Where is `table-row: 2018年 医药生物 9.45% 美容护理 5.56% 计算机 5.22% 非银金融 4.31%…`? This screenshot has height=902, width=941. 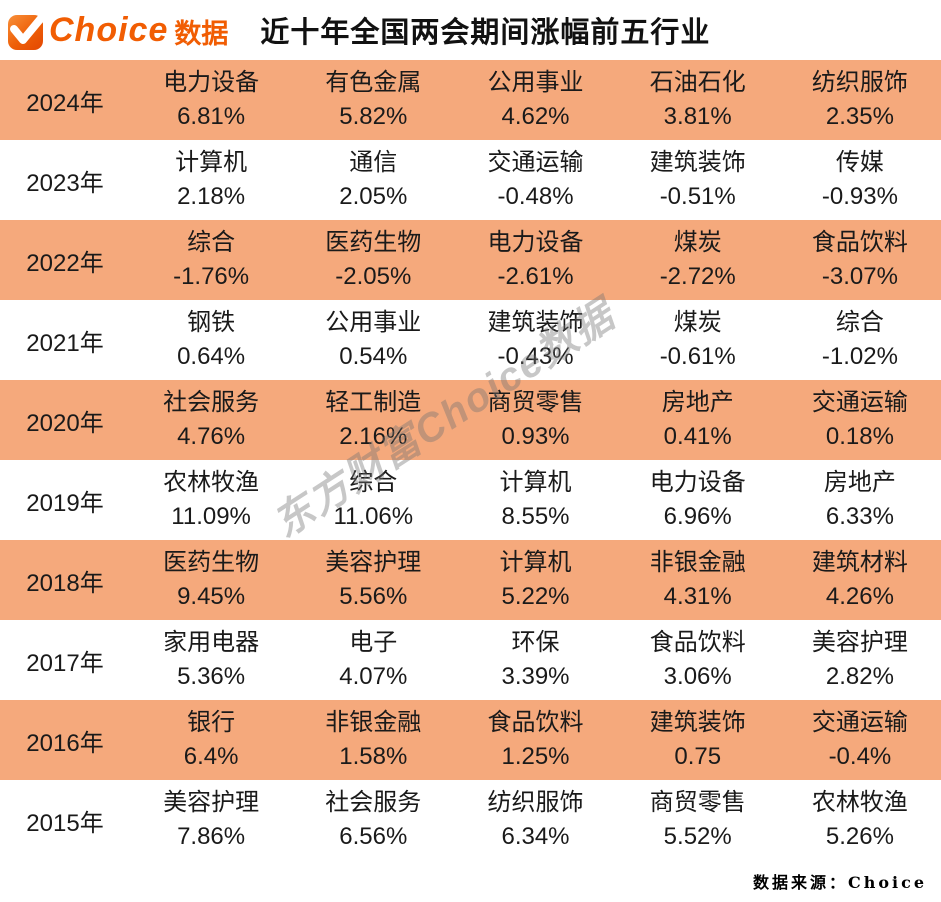 table-row: 2018年 医药生物 9.45% 美容护理 5.56% 计算机 5.22% 非银金融 4.31%… is located at coordinates (470, 580).